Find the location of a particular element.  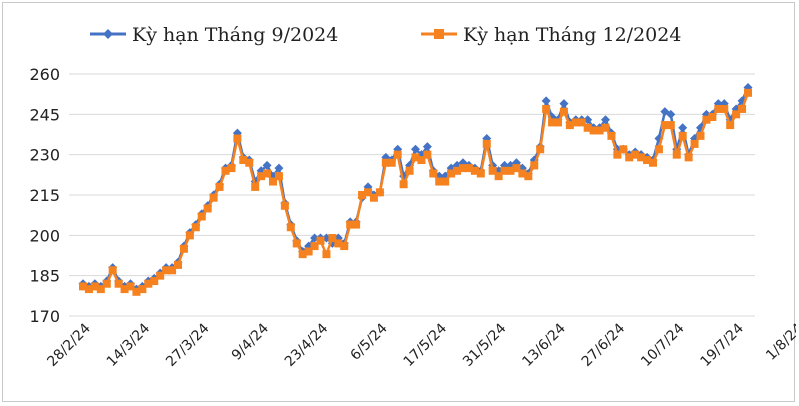

x-tick-label: 9/4/24 is located at coordinates (250, 341).